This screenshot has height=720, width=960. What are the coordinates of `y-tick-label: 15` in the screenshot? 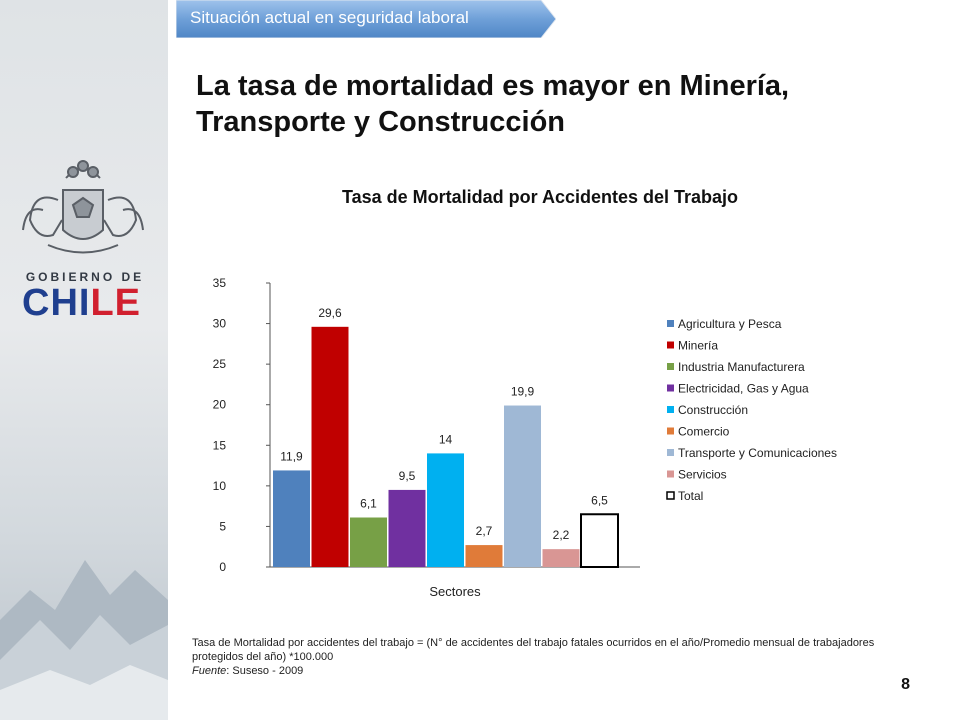 It's located at (220, 445).